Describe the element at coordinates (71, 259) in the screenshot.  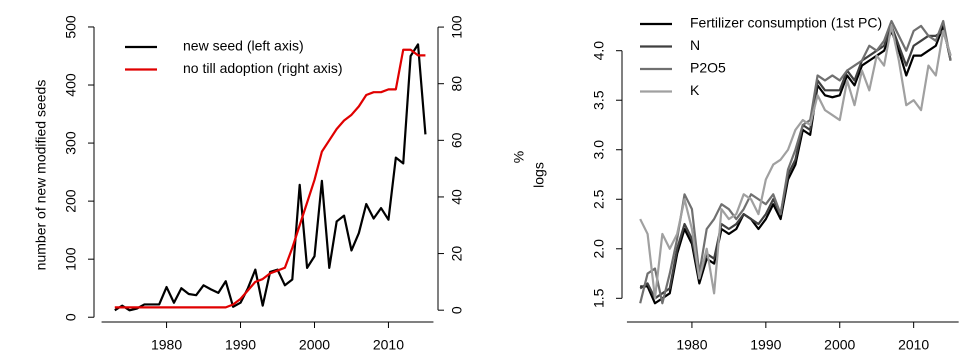
I see `y-tick-label: 100` at that location.